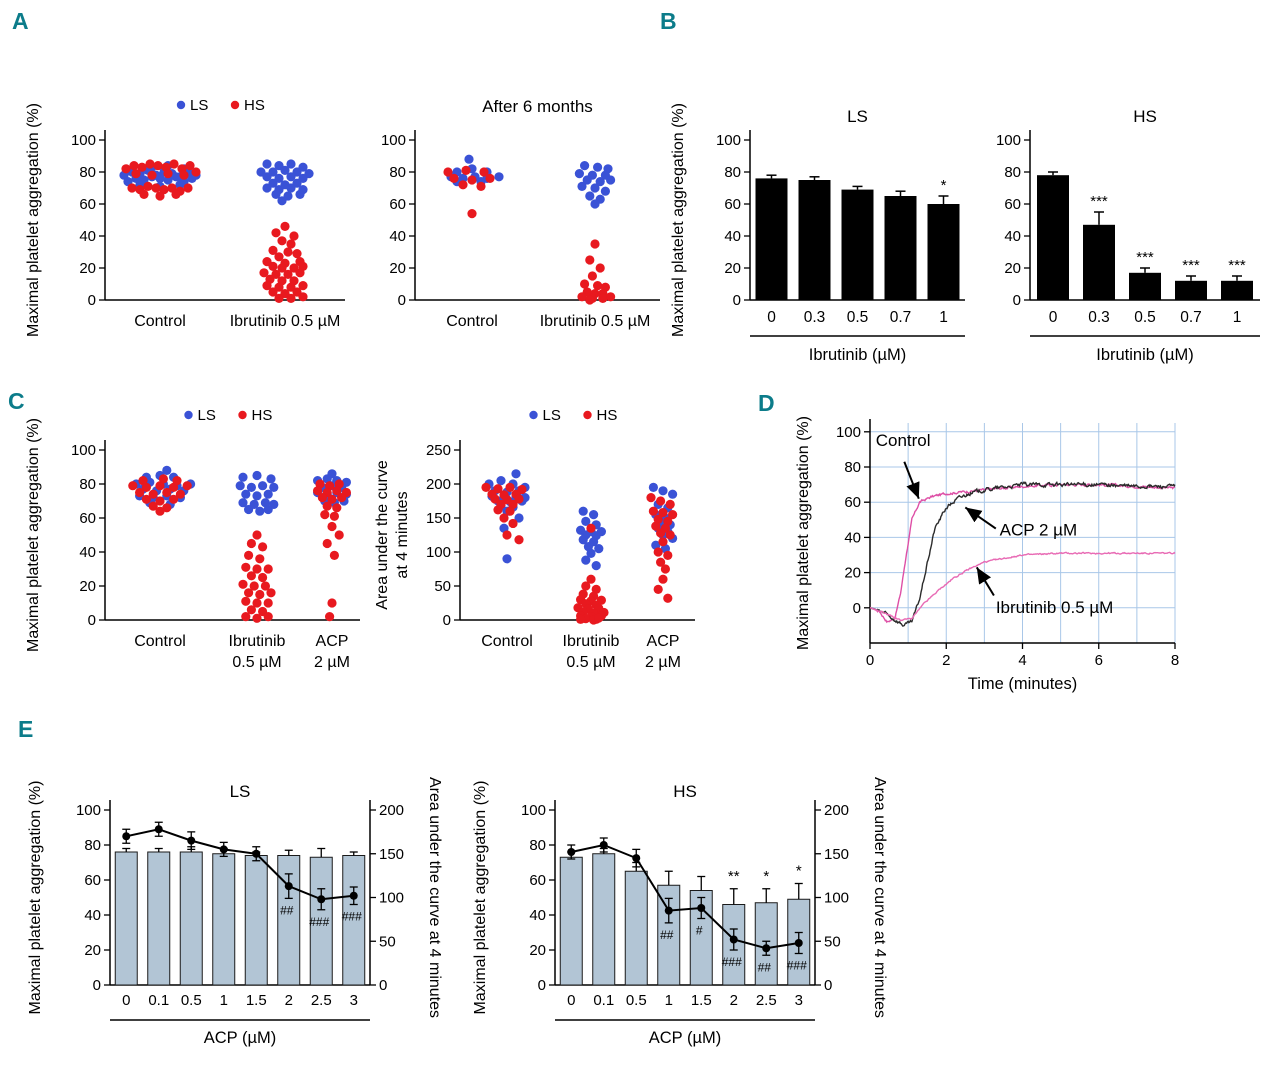 This screenshot has width=1280, height=1071. Describe the element at coordinates (590, 662) in the screenshot. I see `svg-text: 0.5 µM` at that location.